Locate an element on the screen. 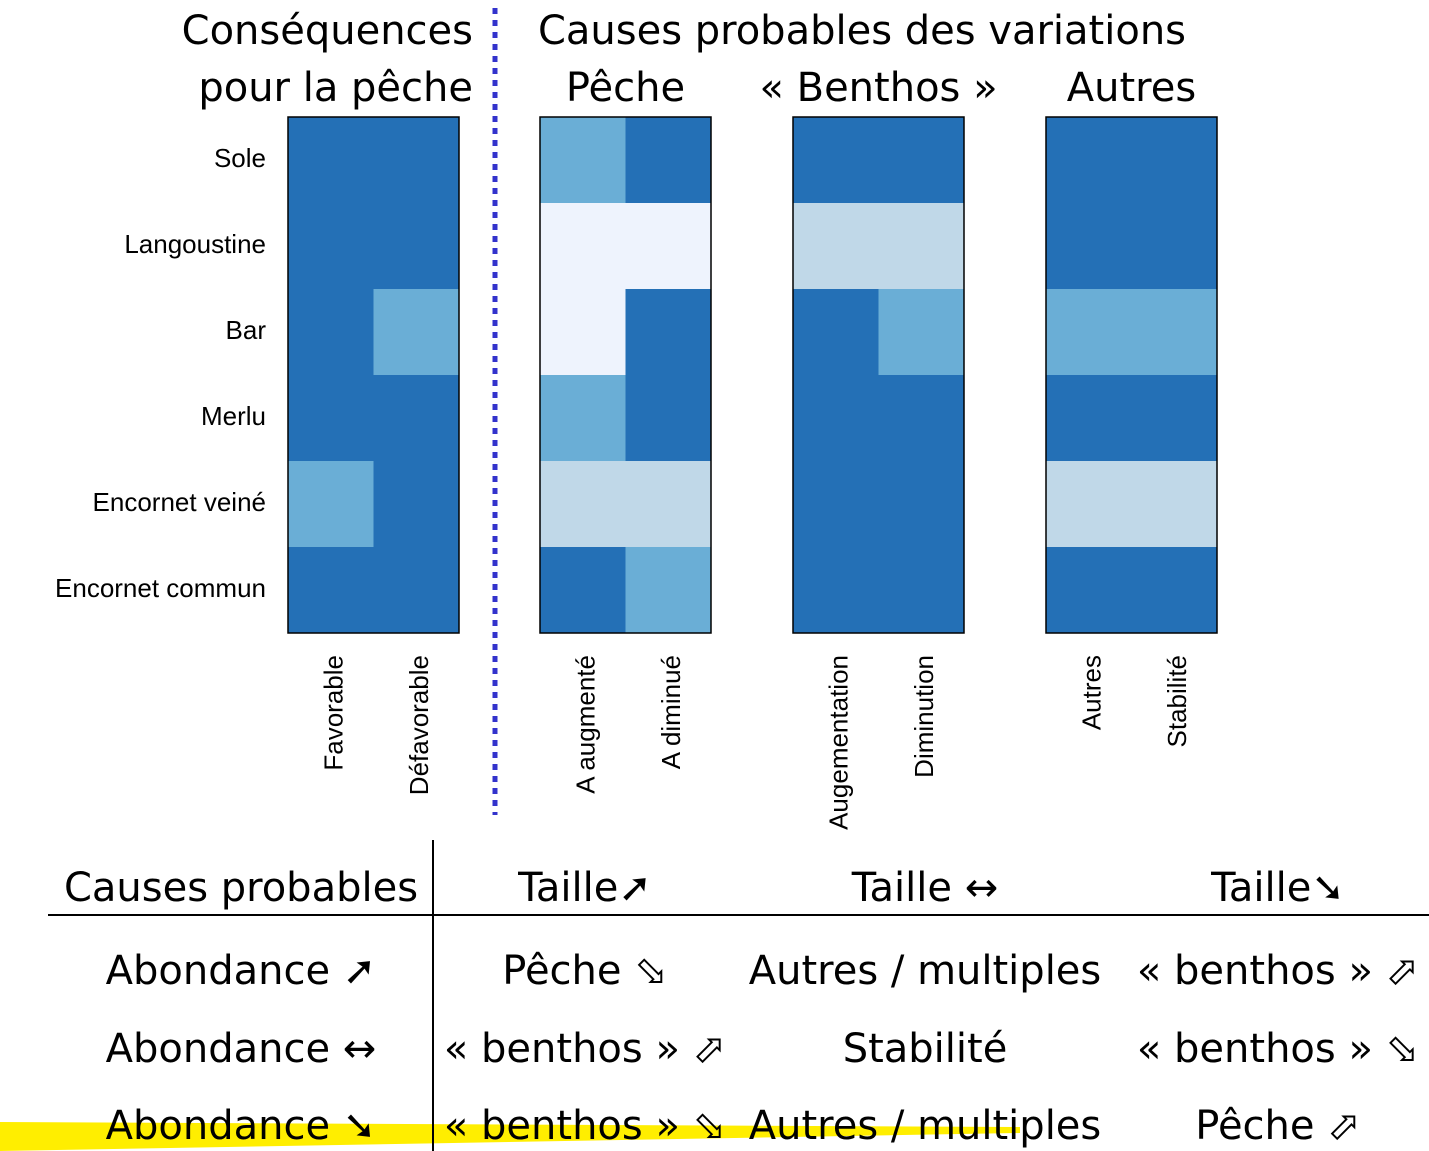  column-label: Augementation is located at coordinates (839, 742).